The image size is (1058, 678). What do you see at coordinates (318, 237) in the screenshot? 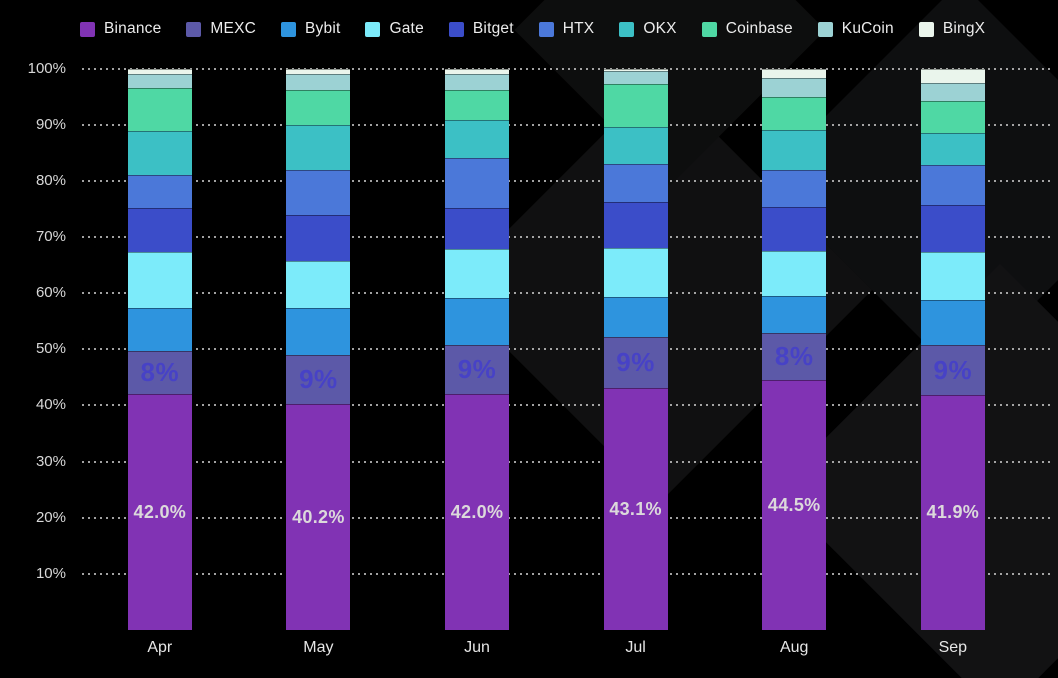
I see `segment-bitget-may` at bounding box center [318, 237].